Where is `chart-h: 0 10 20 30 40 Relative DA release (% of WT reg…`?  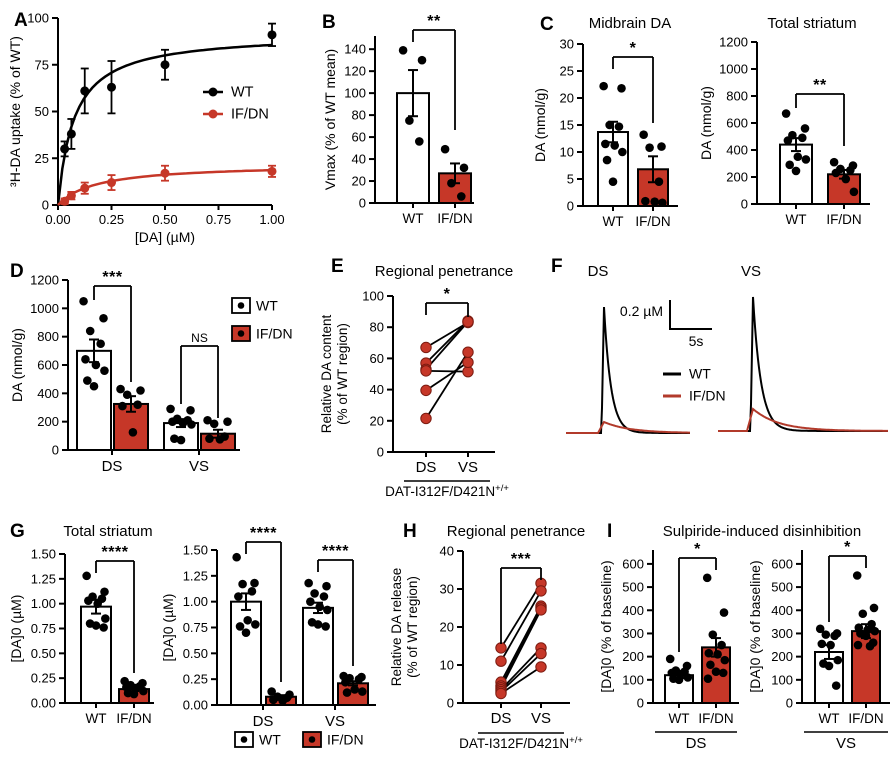
chart-h: 0 10 20 30 40 Relative DA release (% of WT reg… is located at coordinates (486, 648).